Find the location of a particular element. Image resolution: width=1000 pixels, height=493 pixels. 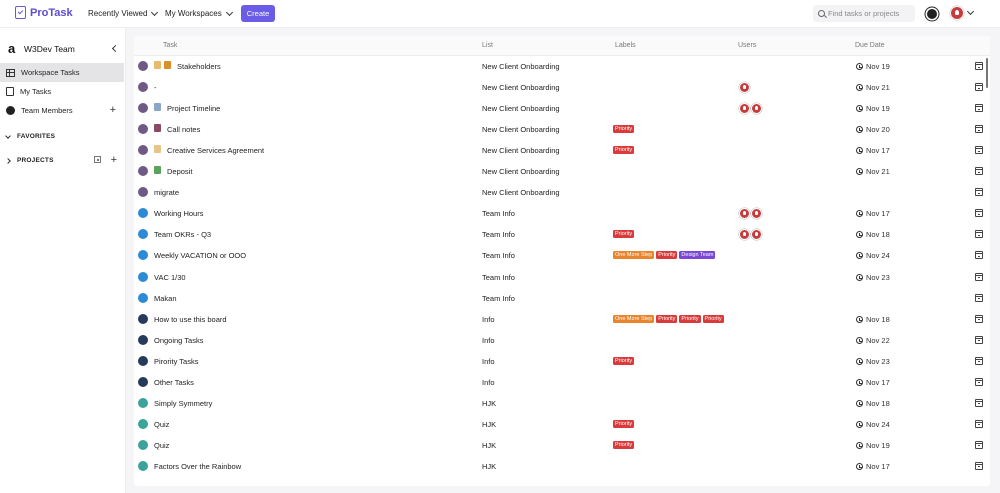

add-member-icon: + is located at coordinates (112, 110).